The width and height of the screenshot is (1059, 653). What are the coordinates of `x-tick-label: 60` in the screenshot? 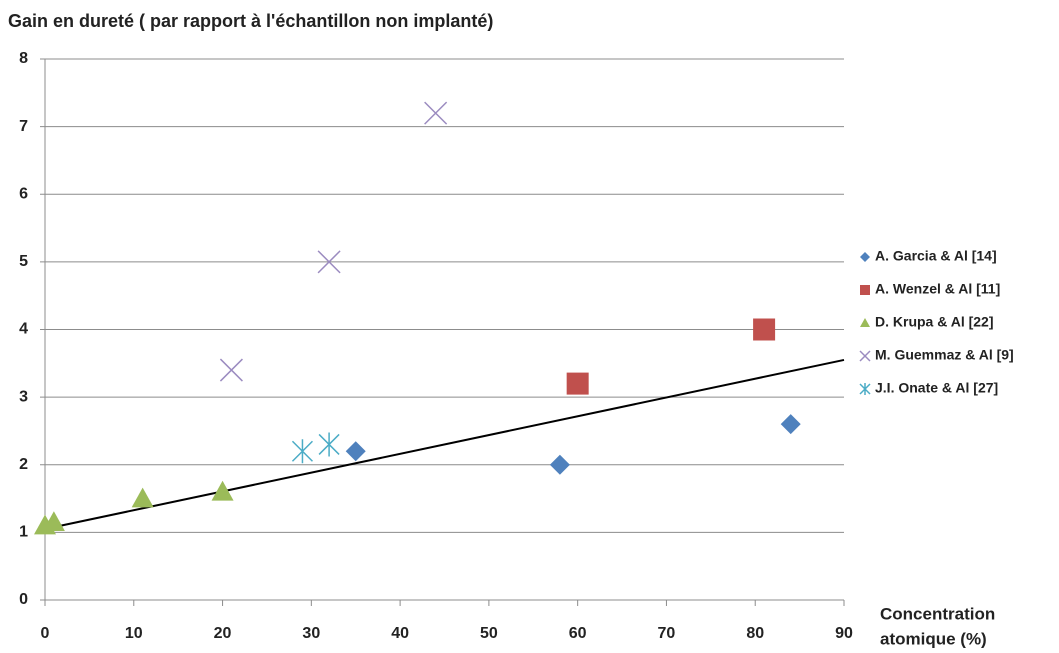 It's located at (578, 633).